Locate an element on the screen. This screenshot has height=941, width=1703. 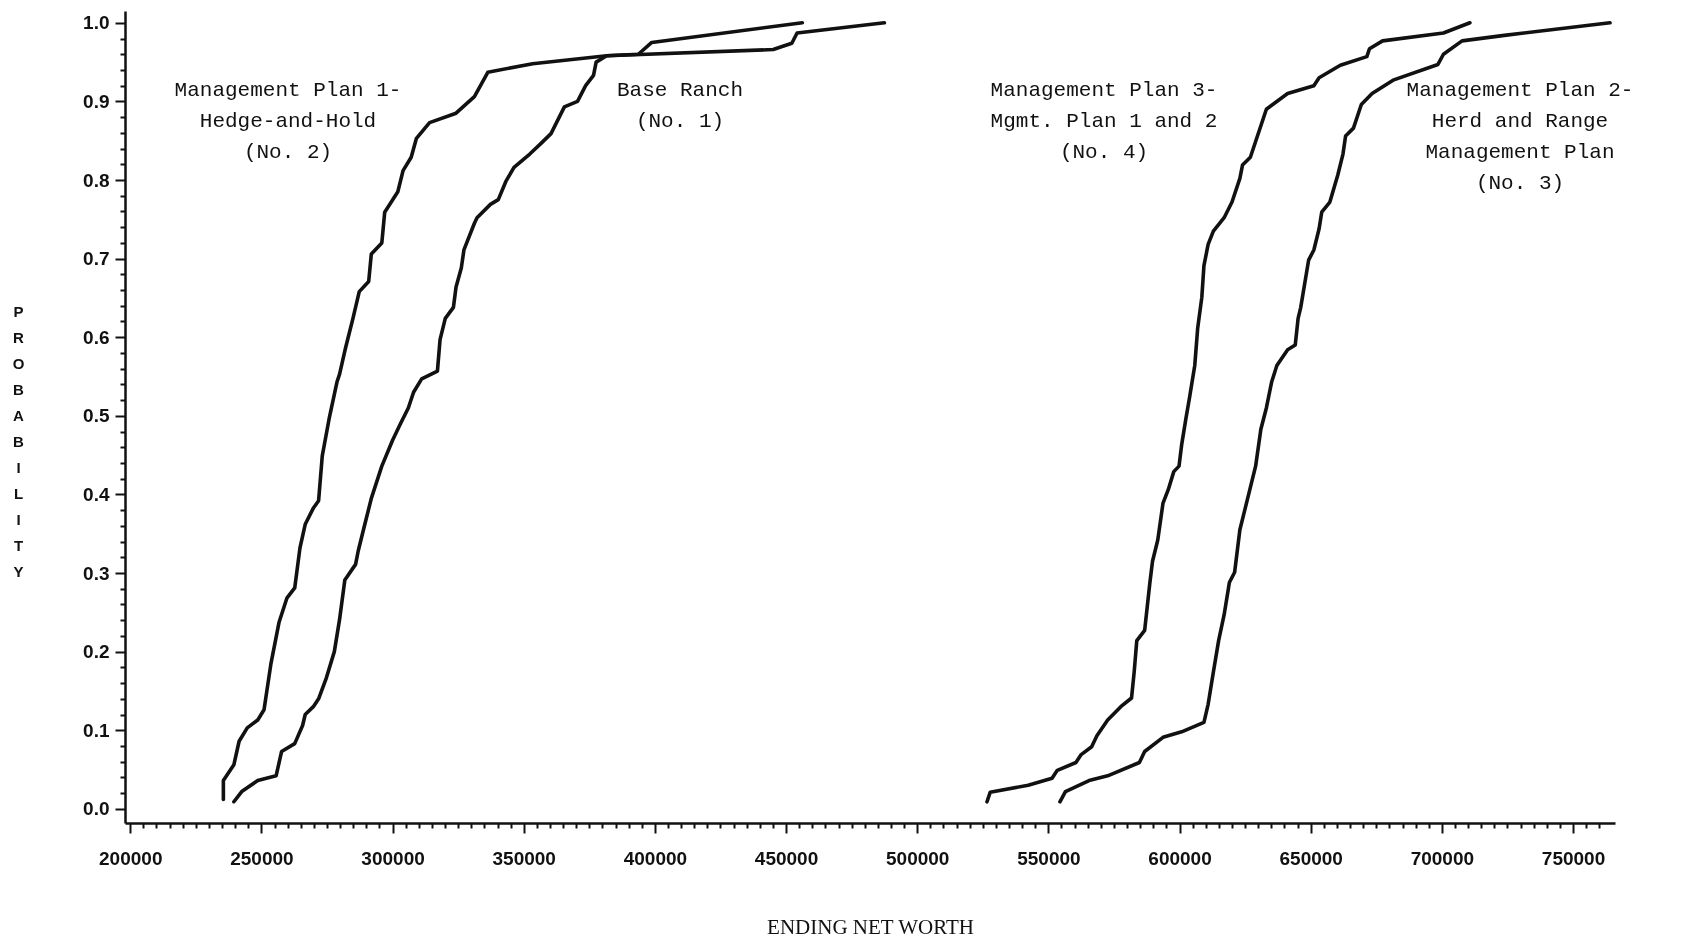
x-tick-label: 400000 is located at coordinates (655, 858).